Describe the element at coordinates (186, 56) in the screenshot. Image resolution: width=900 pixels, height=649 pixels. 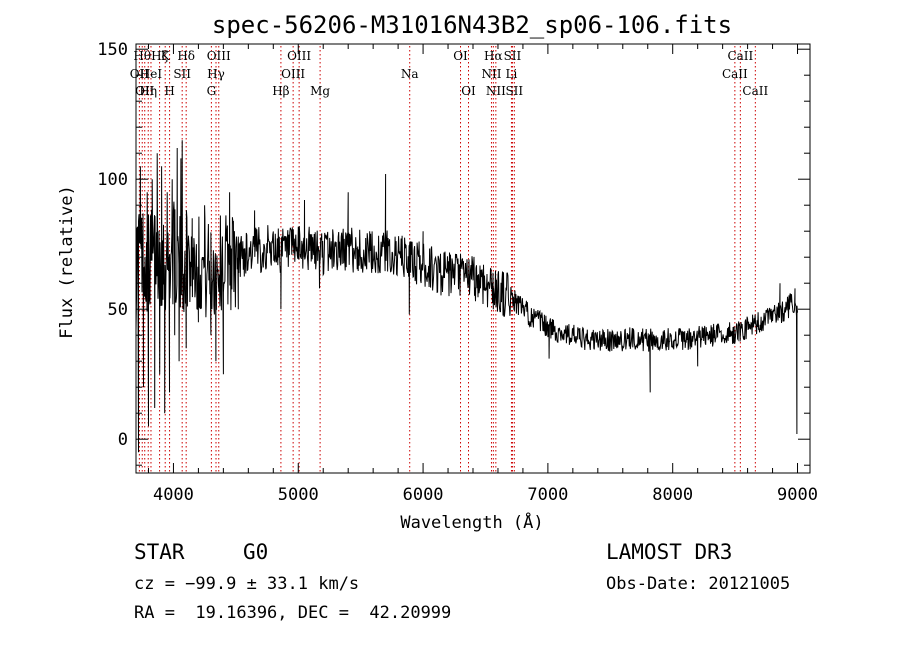
I see `line-label: Hδ` at that location.